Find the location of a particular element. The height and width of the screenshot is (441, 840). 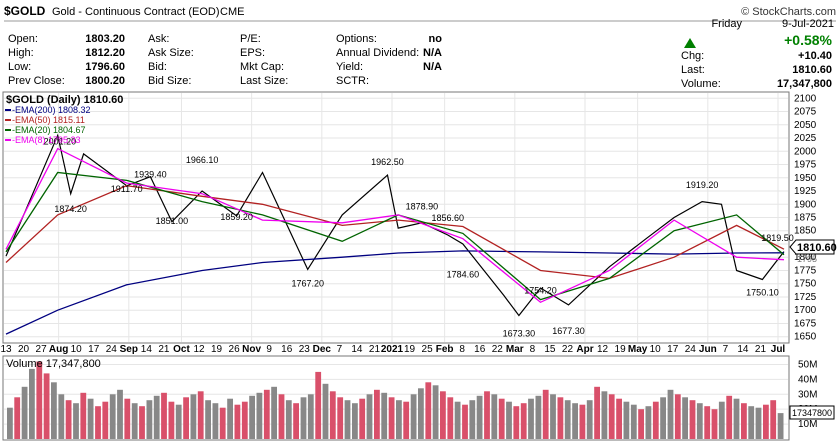

price-annotation: 1919.20 is located at coordinates (702, 185).